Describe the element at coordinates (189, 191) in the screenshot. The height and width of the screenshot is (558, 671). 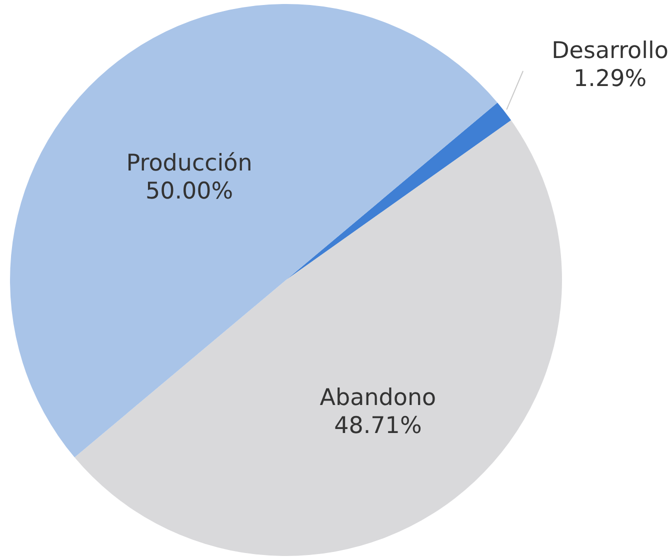
I see `data-label: 50.00%` at that location.